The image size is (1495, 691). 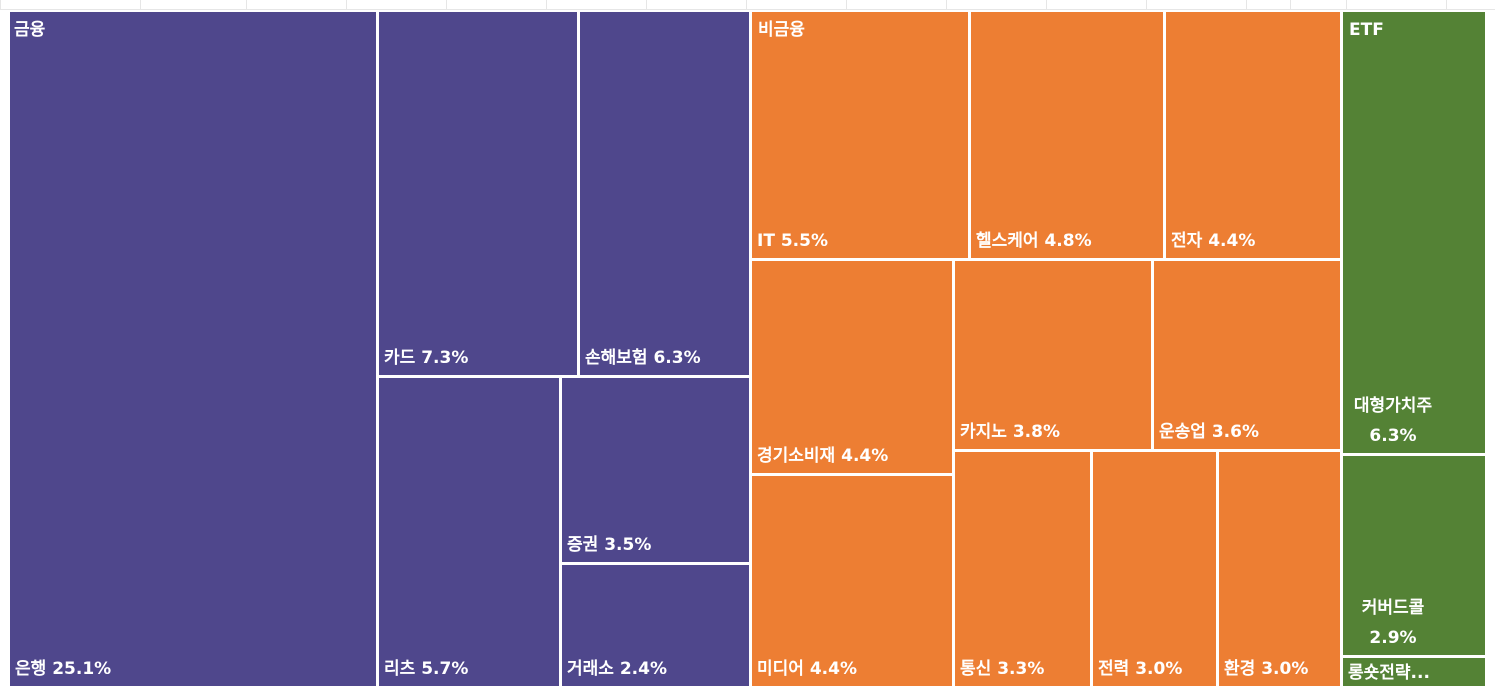 I want to click on tile-label: 대형가치주 6.3%, so click(x=1393, y=421).